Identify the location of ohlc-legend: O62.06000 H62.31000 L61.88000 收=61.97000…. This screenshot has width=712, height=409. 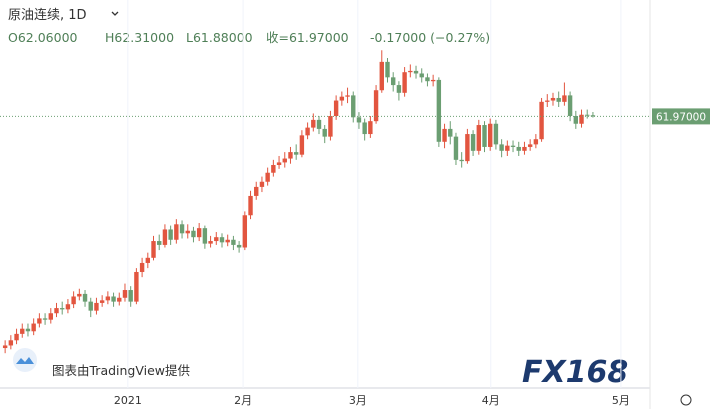
(249, 37).